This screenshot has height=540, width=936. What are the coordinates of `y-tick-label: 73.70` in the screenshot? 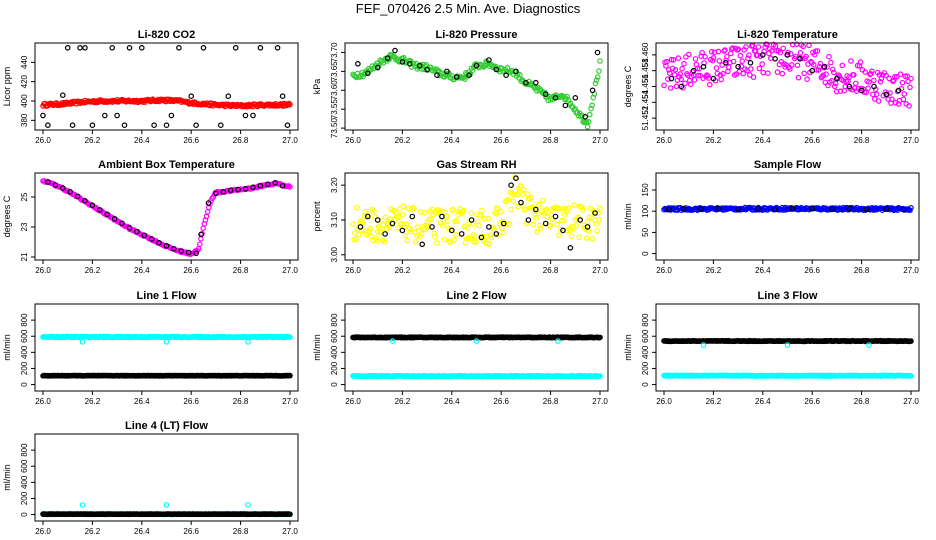 It's located at (334, 52).